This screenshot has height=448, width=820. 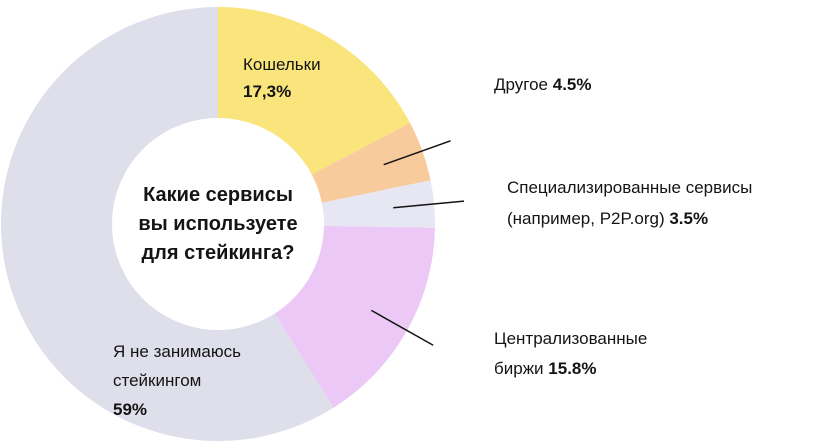 I want to click on leader-line-specialized-services, so click(x=429, y=204).